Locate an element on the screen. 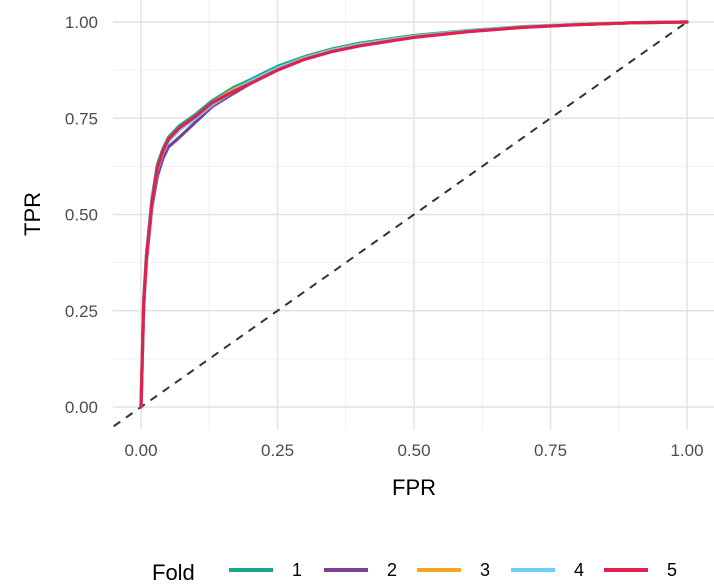  x-axis-title: FPR is located at coordinates (414, 487).